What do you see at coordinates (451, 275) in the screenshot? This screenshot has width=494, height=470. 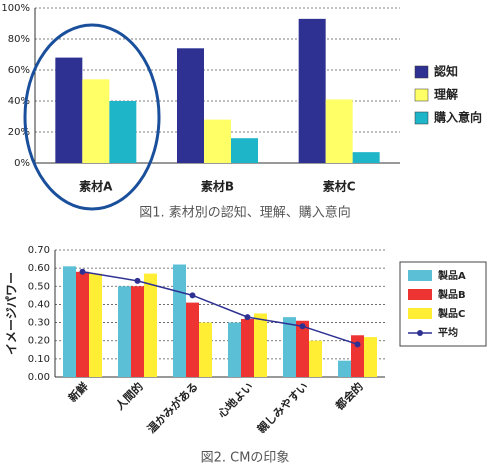 I see `legend-label: 製品A` at bounding box center [451, 275].